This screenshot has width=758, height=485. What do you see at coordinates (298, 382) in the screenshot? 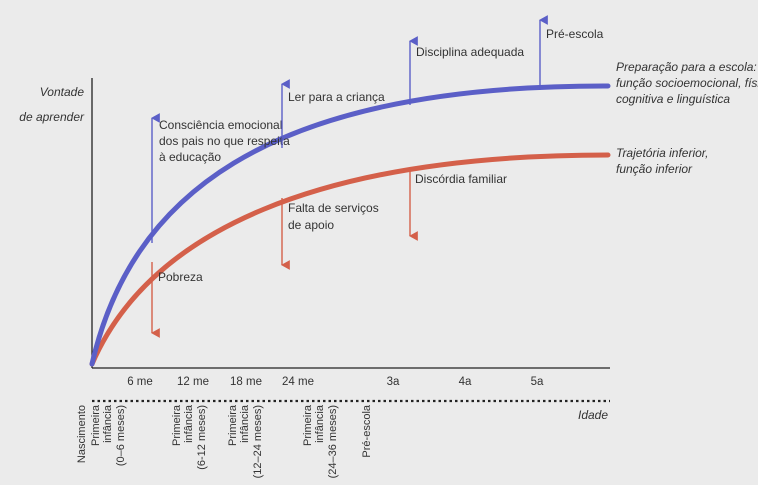
I see `age-tick-24m: 24 me` at bounding box center [298, 382].